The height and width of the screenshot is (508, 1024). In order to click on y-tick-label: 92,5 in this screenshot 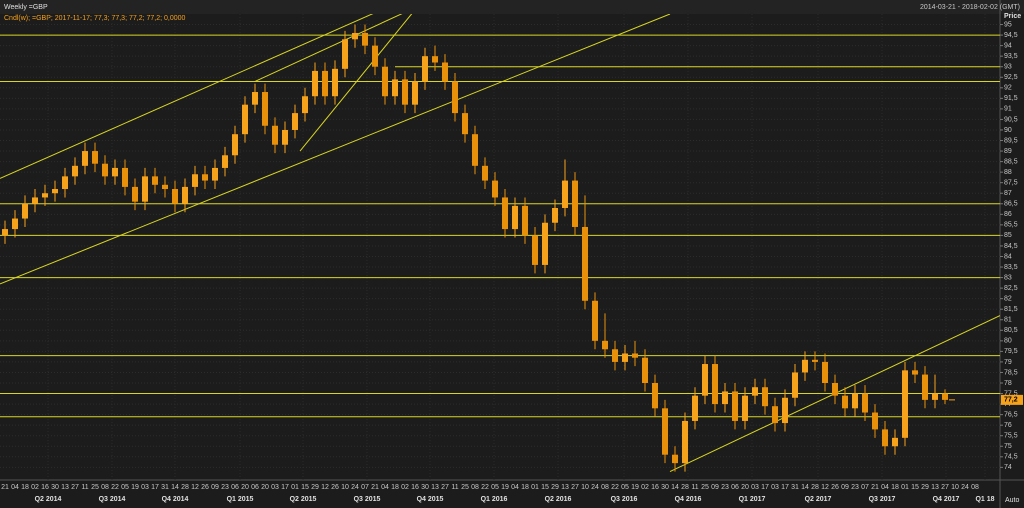, I will do `click(1011, 77)`.